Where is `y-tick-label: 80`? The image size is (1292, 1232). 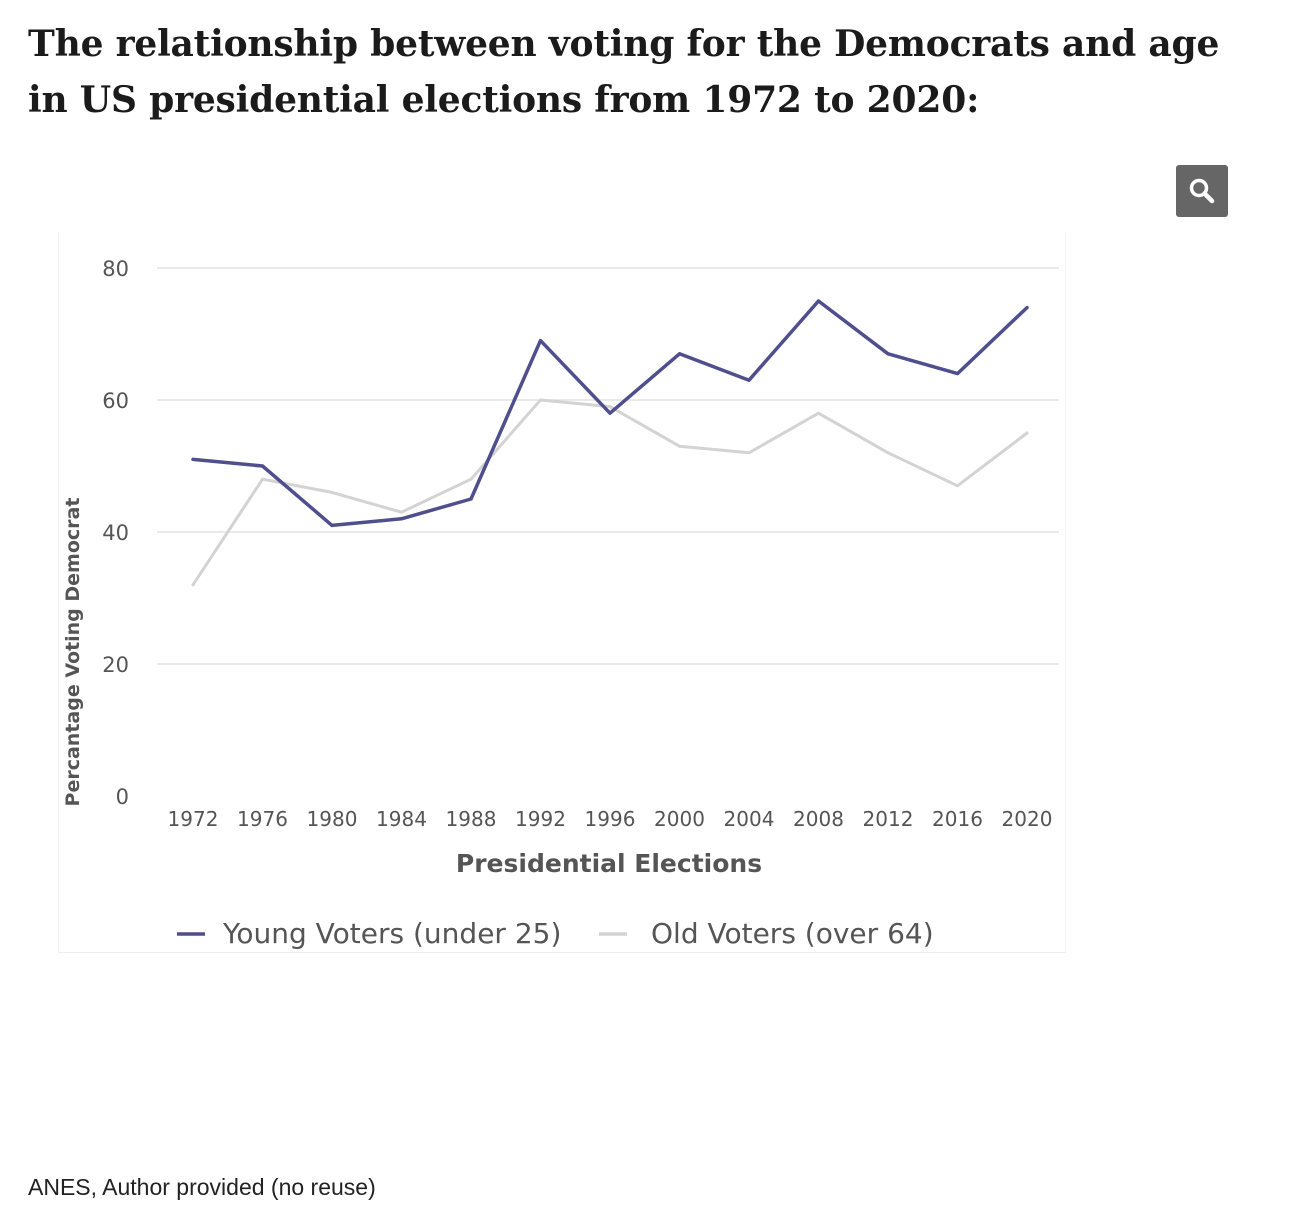 y-tick-label: 80 is located at coordinates (115, 269).